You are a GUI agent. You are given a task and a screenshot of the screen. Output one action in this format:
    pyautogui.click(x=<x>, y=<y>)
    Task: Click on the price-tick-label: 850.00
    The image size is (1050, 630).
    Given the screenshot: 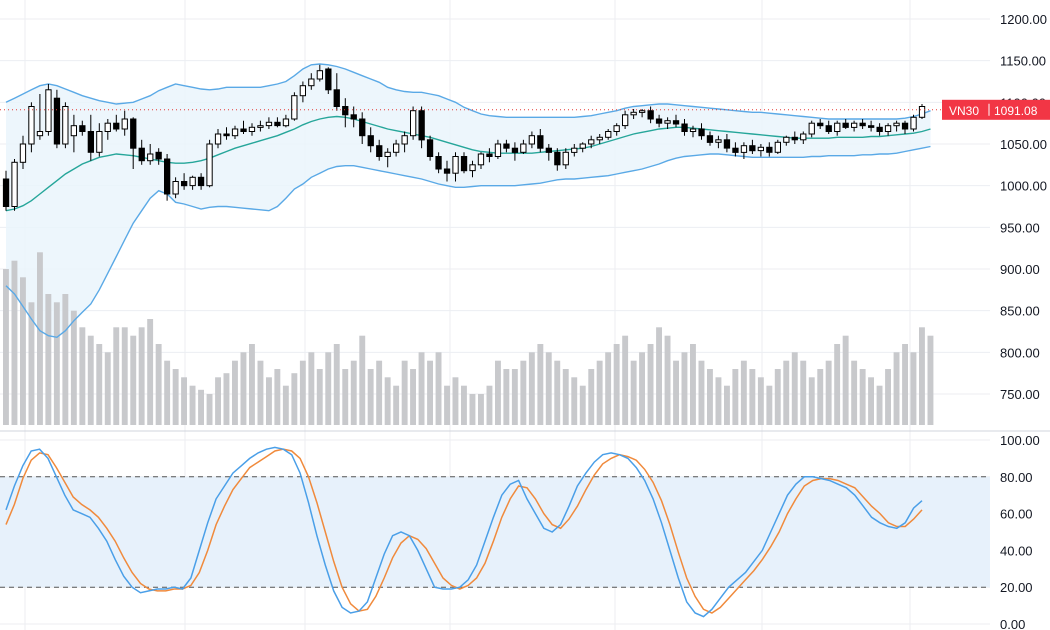 What is the action you would take?
    pyautogui.click(x=1020, y=311)
    